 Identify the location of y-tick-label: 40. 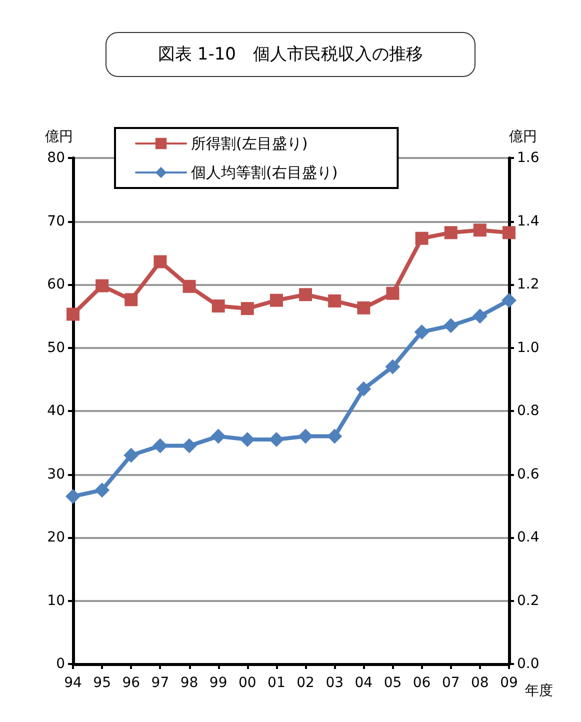
(56, 411).